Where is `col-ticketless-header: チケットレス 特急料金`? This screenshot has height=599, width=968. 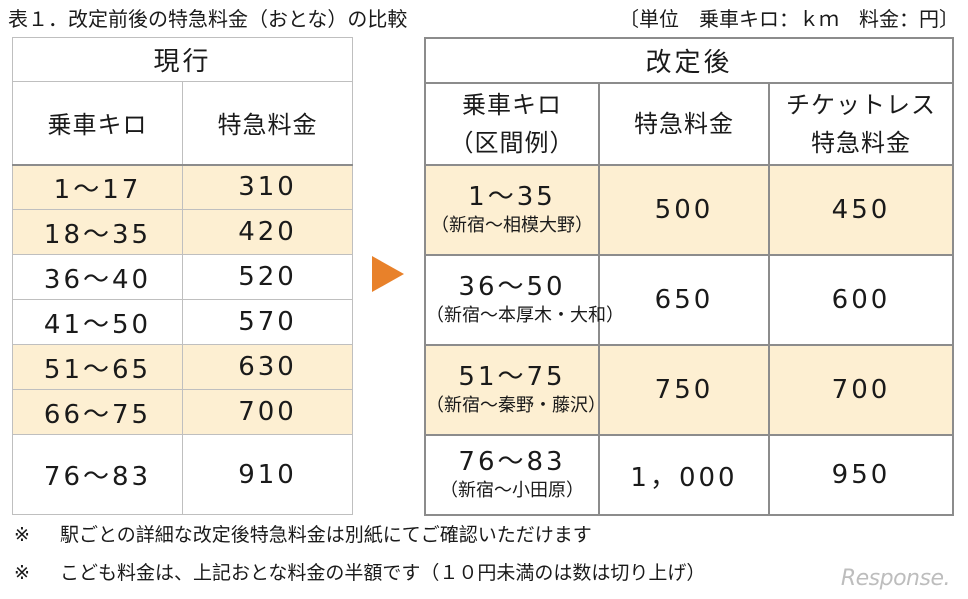 col-ticketless-header: チケットレス 特急料金 is located at coordinates (861, 124).